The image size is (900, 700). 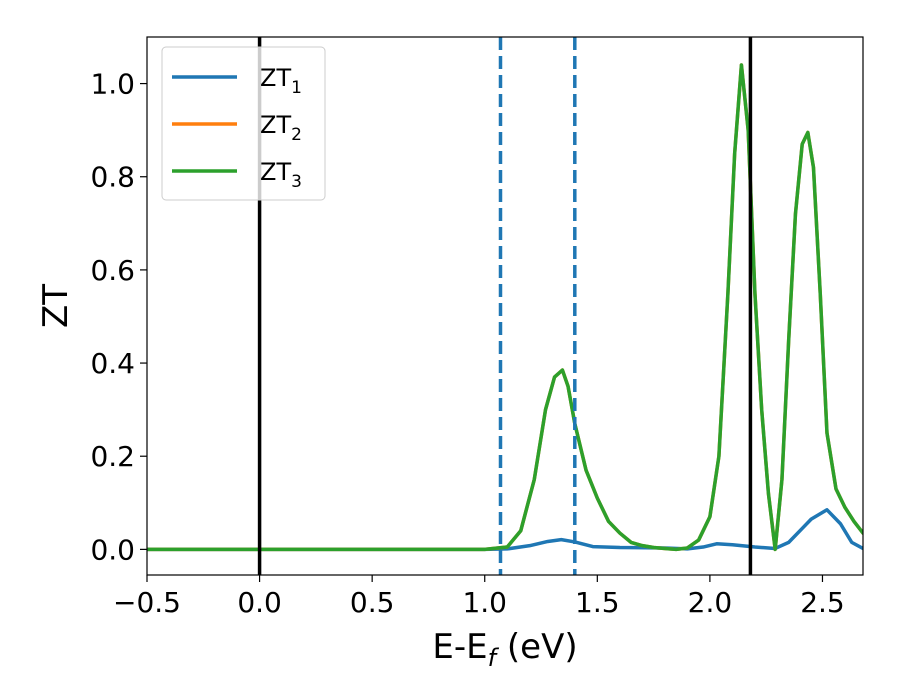 I want to click on y-axis-ticks: 0.0 0.2 0.4 0.6 0.8 1.0, so click(x=118, y=317).